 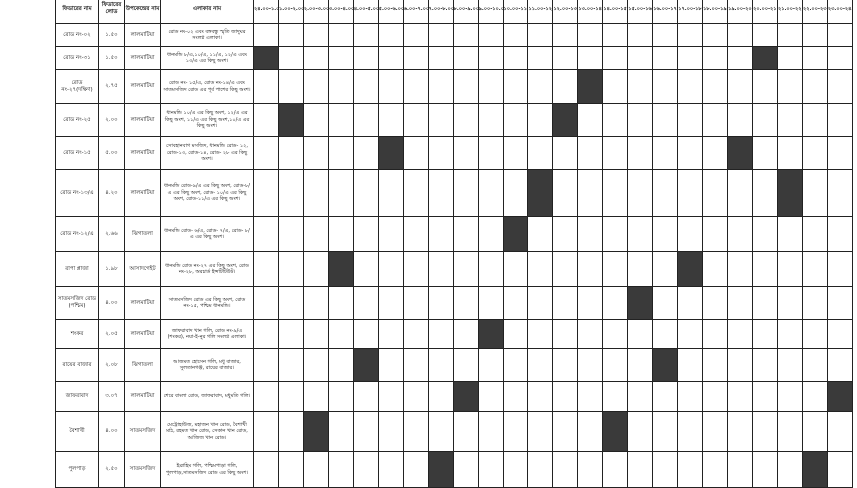 I want to click on feeder-load: ৪.০০, so click(x=111, y=303).